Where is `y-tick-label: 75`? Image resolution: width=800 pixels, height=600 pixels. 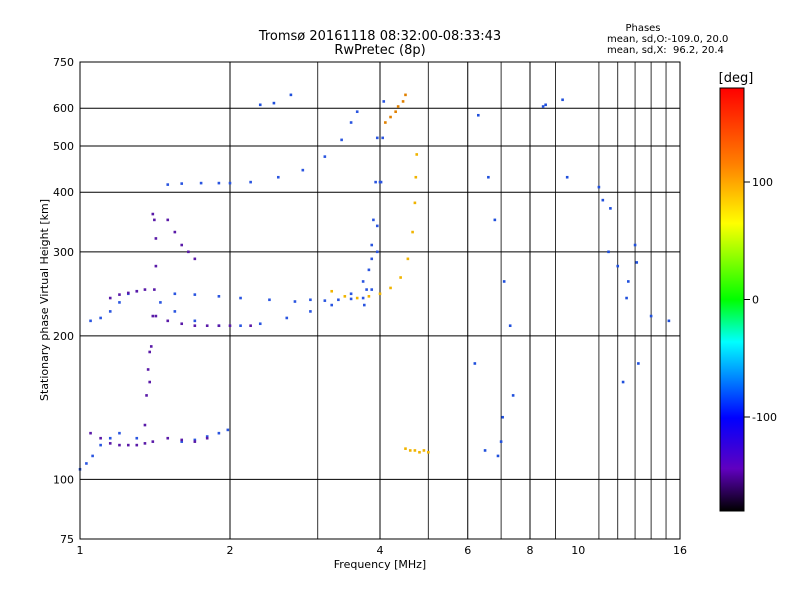
y-tick-label: 75 is located at coordinates (67, 539).